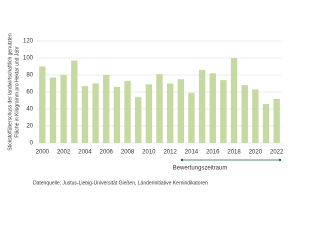 The width and height of the screenshot is (320, 240). I want to click on y-tick-label: 100, so click(28, 59).